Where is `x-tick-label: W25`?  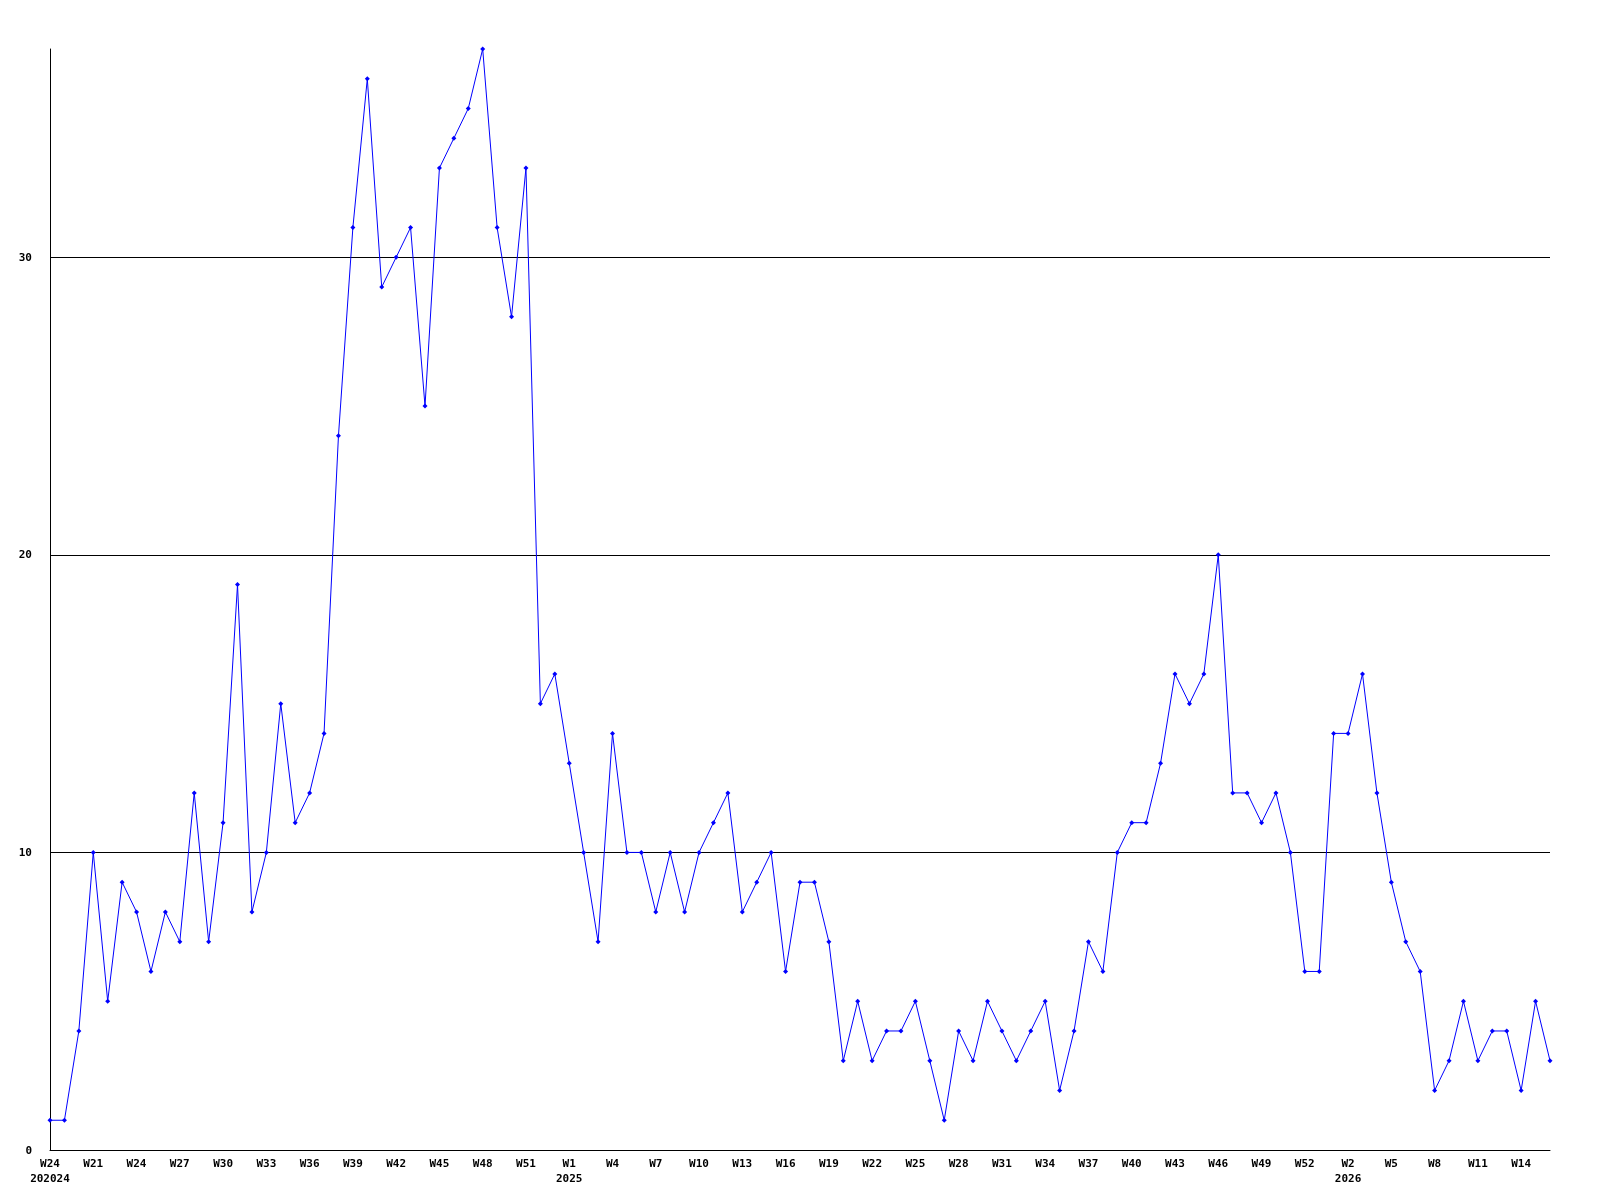 x-tick-label: W25 is located at coordinates (915, 1163).